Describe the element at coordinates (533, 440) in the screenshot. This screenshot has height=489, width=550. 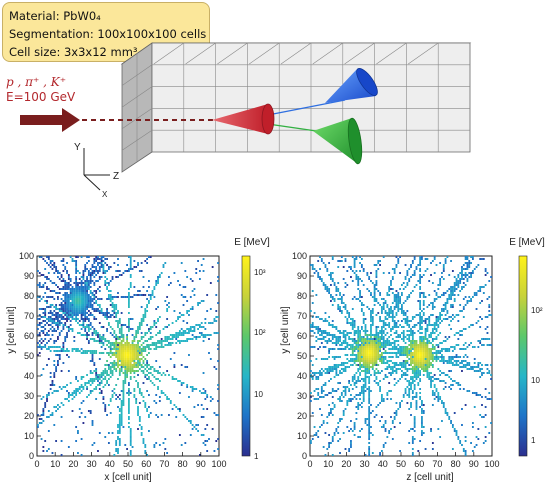
I see `colorbar-zy-label-1: 1` at that location.